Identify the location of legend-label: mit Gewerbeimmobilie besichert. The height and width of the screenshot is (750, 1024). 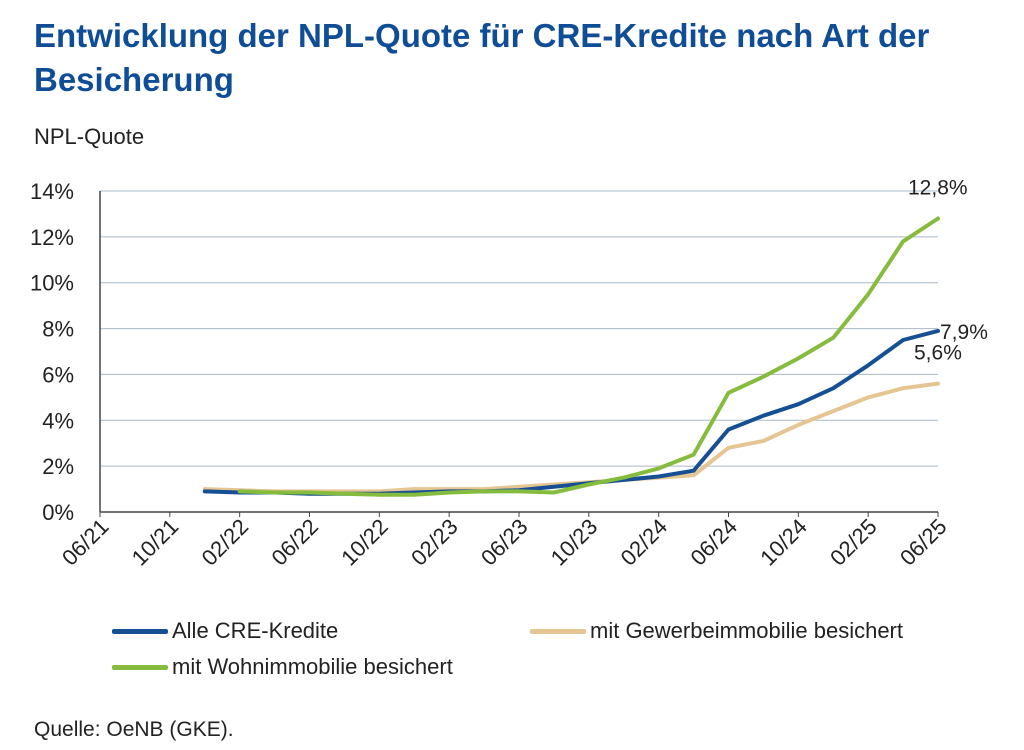
(746, 630).